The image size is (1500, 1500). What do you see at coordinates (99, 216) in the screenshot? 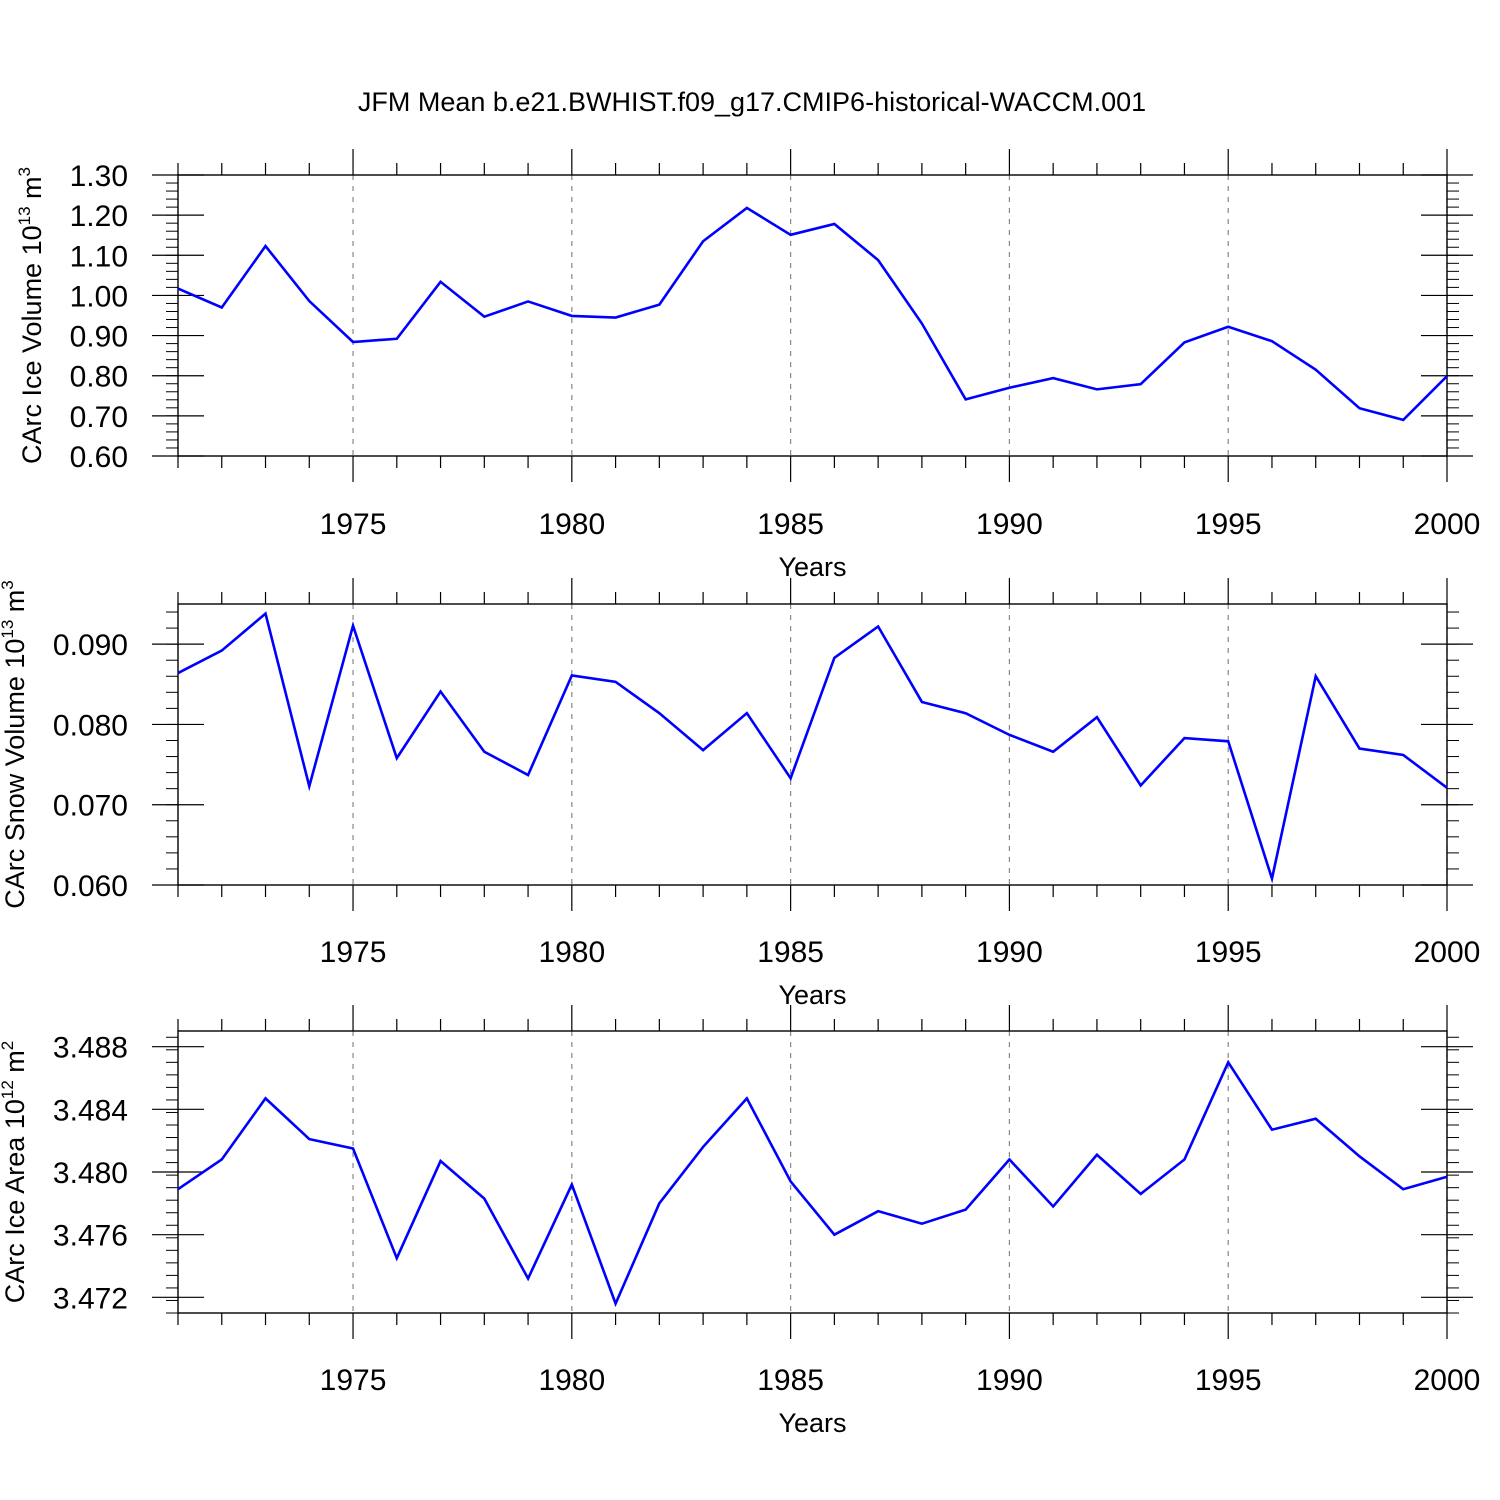
I see `y-tick-label: 1.20` at bounding box center [99, 216].